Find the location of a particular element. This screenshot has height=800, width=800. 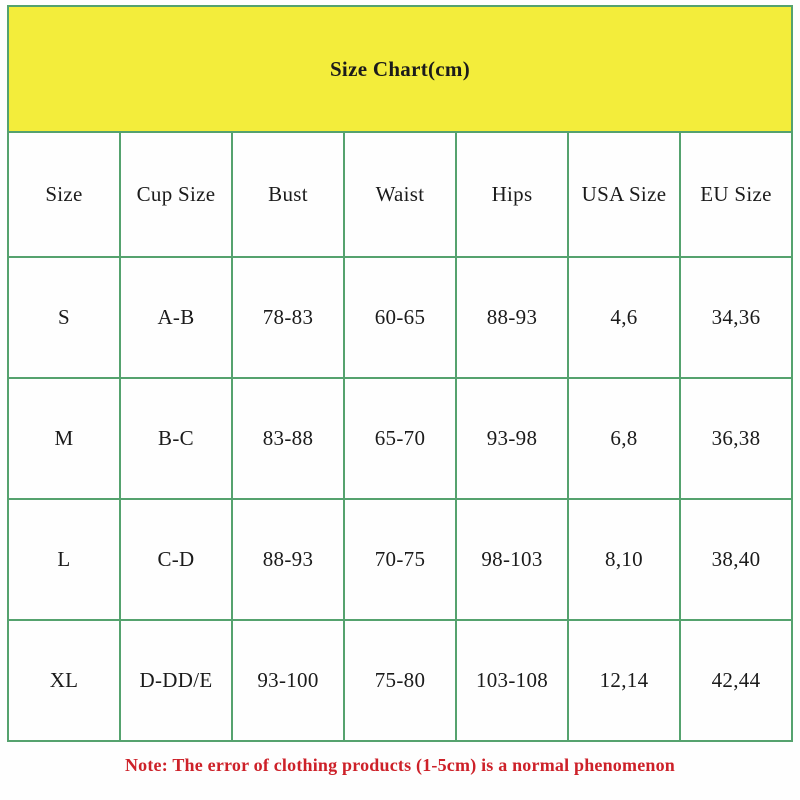

cell-waist: 75-80 is located at coordinates (400, 680).